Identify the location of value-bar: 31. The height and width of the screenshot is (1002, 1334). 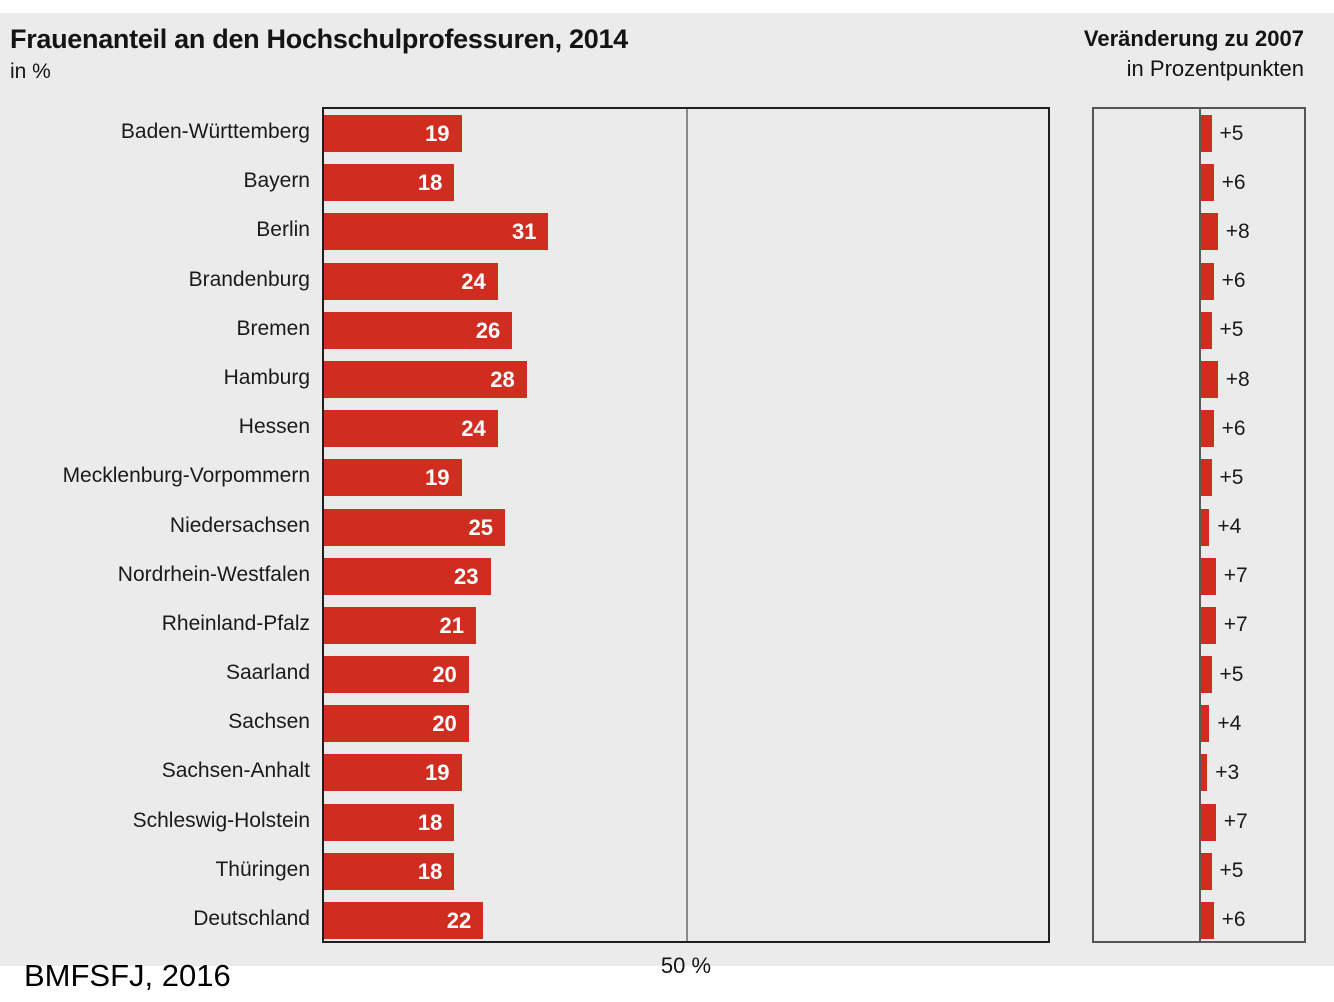
(436, 232).